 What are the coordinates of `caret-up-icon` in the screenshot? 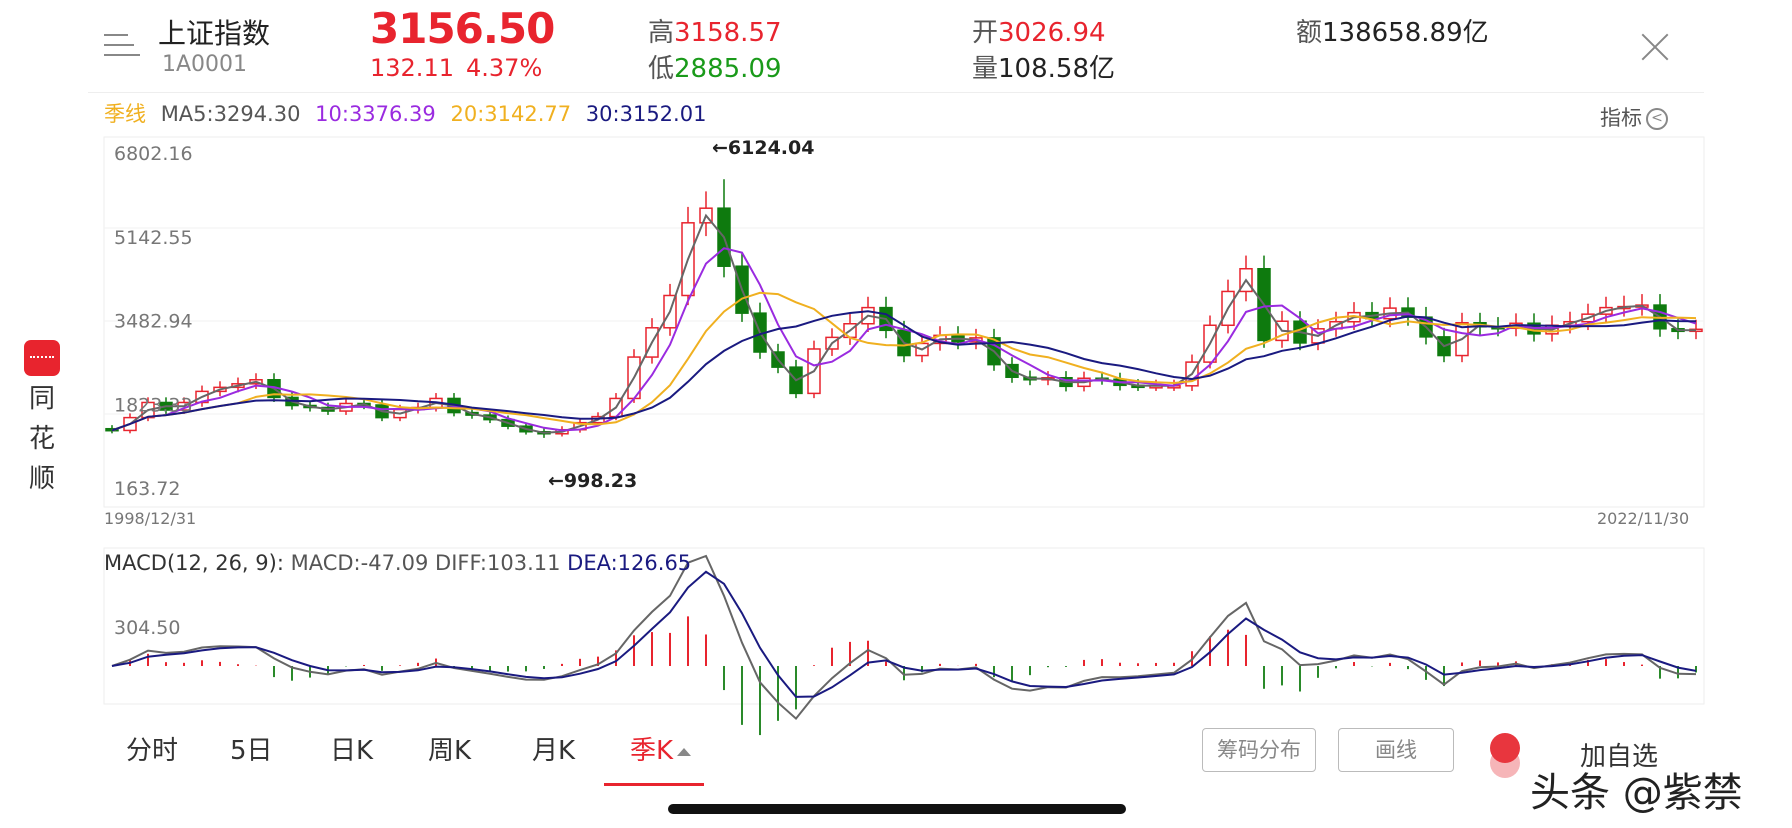 It's located at (684, 751).